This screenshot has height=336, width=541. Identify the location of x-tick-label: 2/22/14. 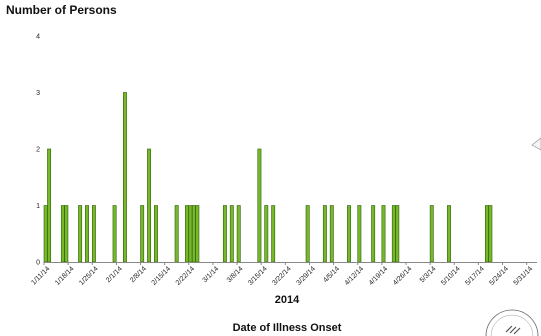
(186, 276).